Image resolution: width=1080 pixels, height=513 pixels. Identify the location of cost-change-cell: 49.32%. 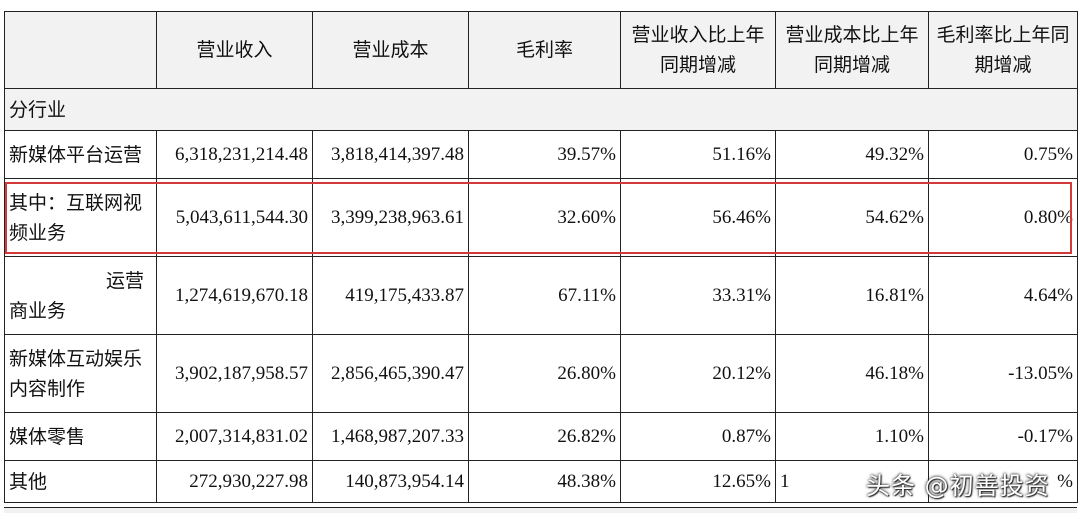
(852, 154).